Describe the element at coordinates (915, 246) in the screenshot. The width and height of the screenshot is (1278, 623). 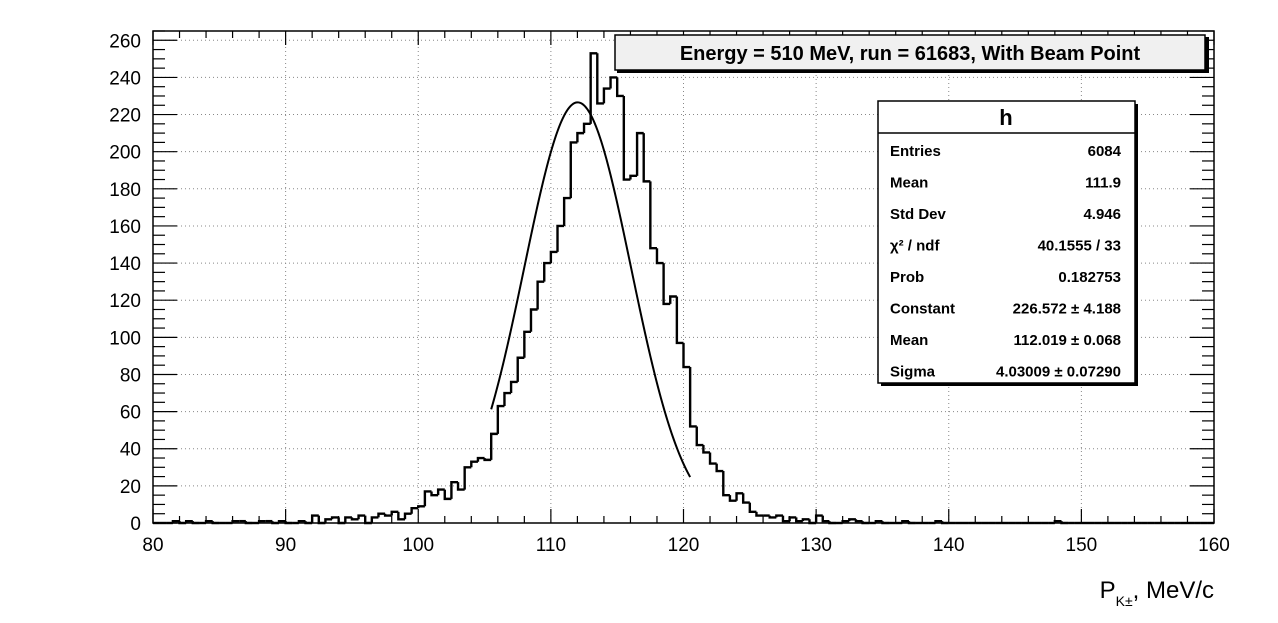
I see `stats-row-label: χ² / ndf` at that location.